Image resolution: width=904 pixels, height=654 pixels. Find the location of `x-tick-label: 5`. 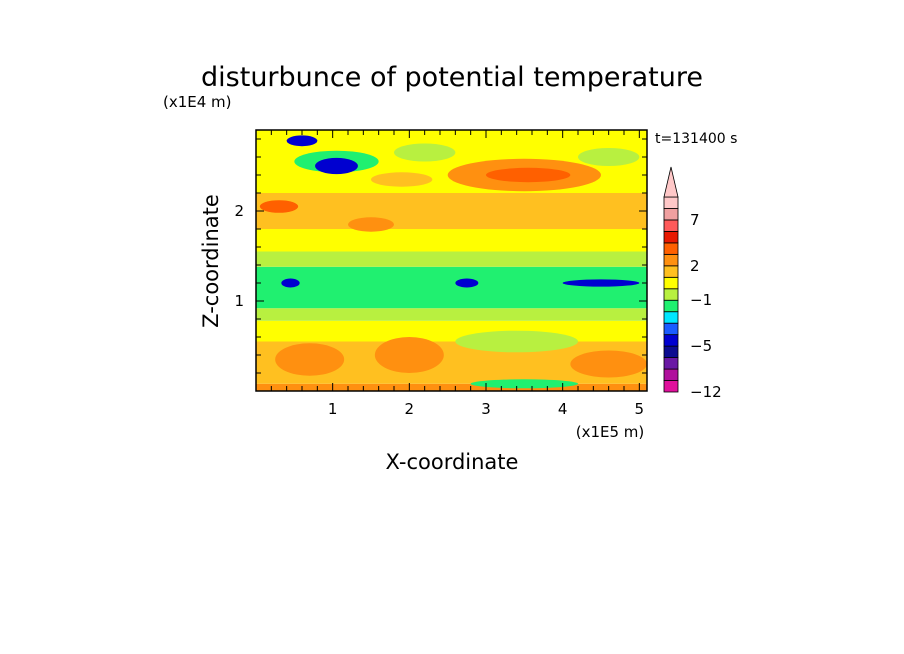

x-tick-label: 5 is located at coordinates (640, 409).